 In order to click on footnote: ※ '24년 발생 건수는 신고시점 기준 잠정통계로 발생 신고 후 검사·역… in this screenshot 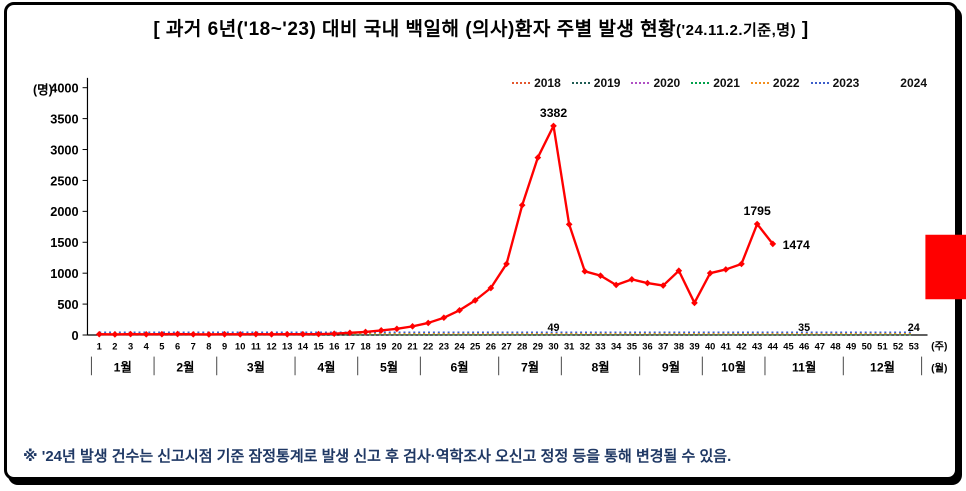, I will do `click(377, 456)`.